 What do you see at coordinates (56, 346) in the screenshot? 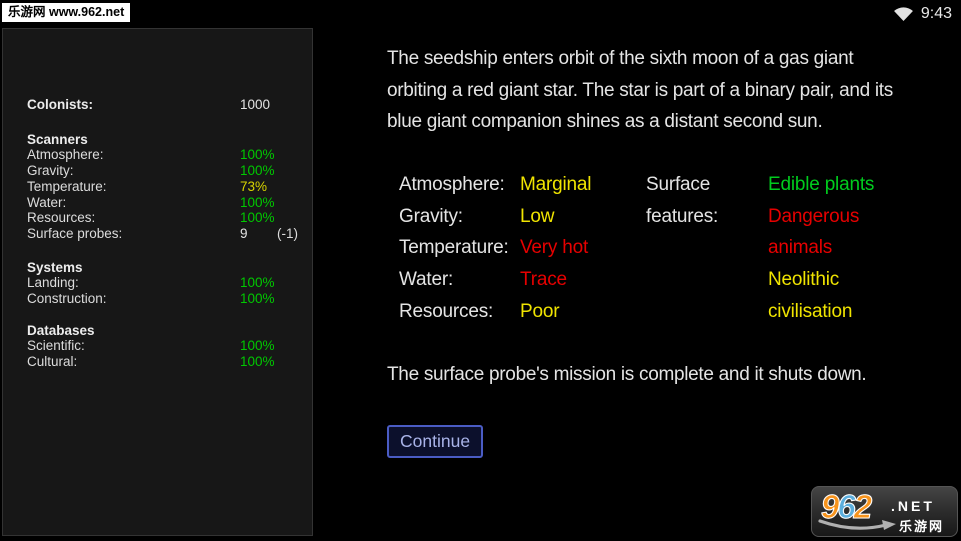
I see `stat-label: Scientific:` at bounding box center [56, 346].